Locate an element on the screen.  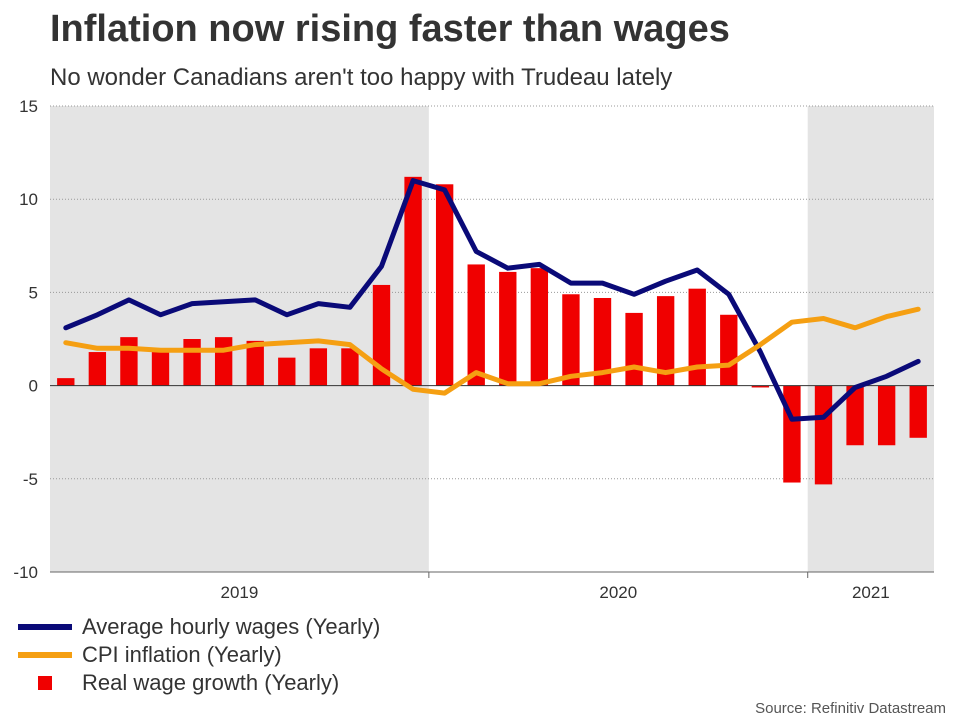
legend-item-wages: Average hourly wages (Yearly) is located at coordinates (199, 627).